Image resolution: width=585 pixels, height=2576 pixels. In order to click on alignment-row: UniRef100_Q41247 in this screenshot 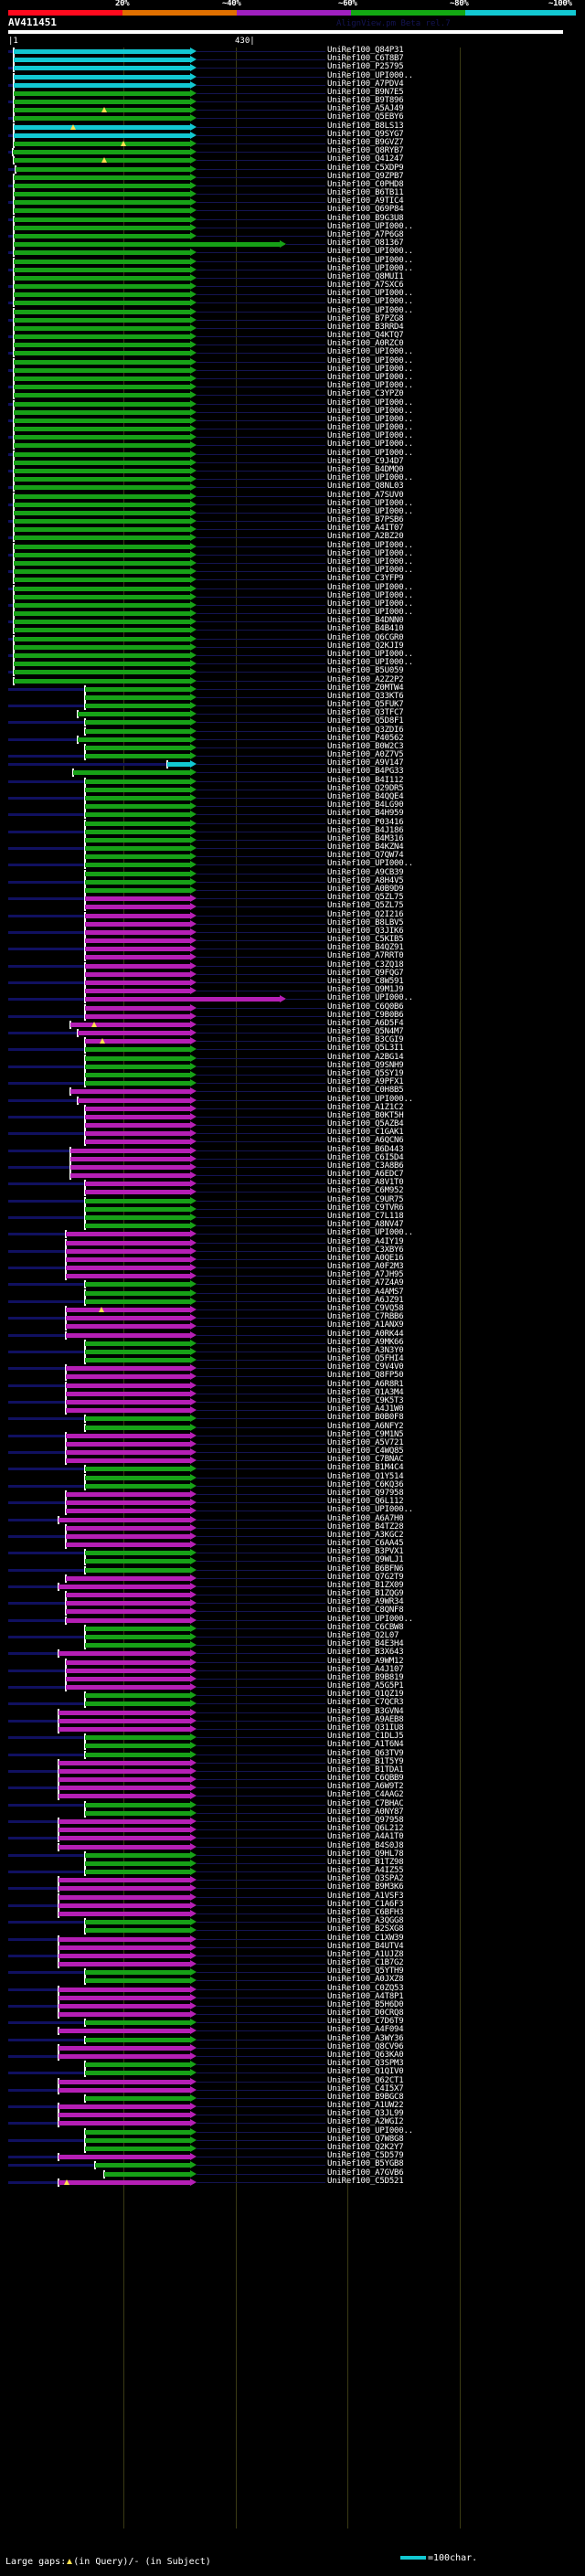, I will do `click(293, 159)`.